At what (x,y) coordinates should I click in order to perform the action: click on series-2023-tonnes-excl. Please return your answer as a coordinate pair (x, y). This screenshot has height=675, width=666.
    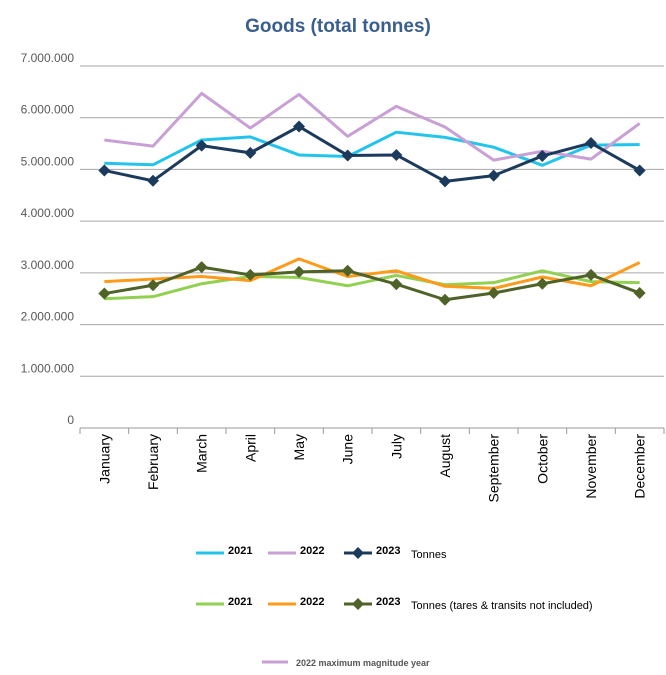
    Looking at the image, I should click on (372, 283).